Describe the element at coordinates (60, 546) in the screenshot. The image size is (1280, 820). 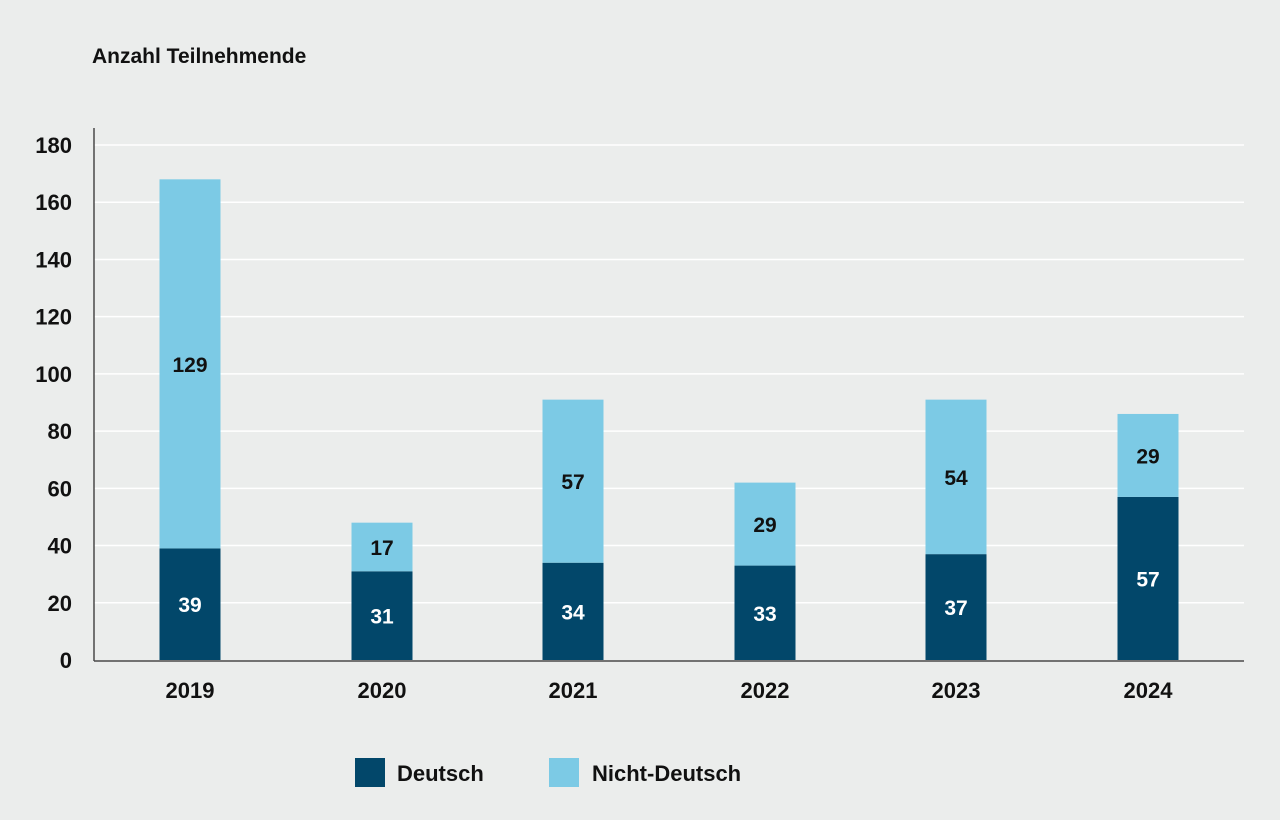
I see `y-tick-label: 40` at that location.